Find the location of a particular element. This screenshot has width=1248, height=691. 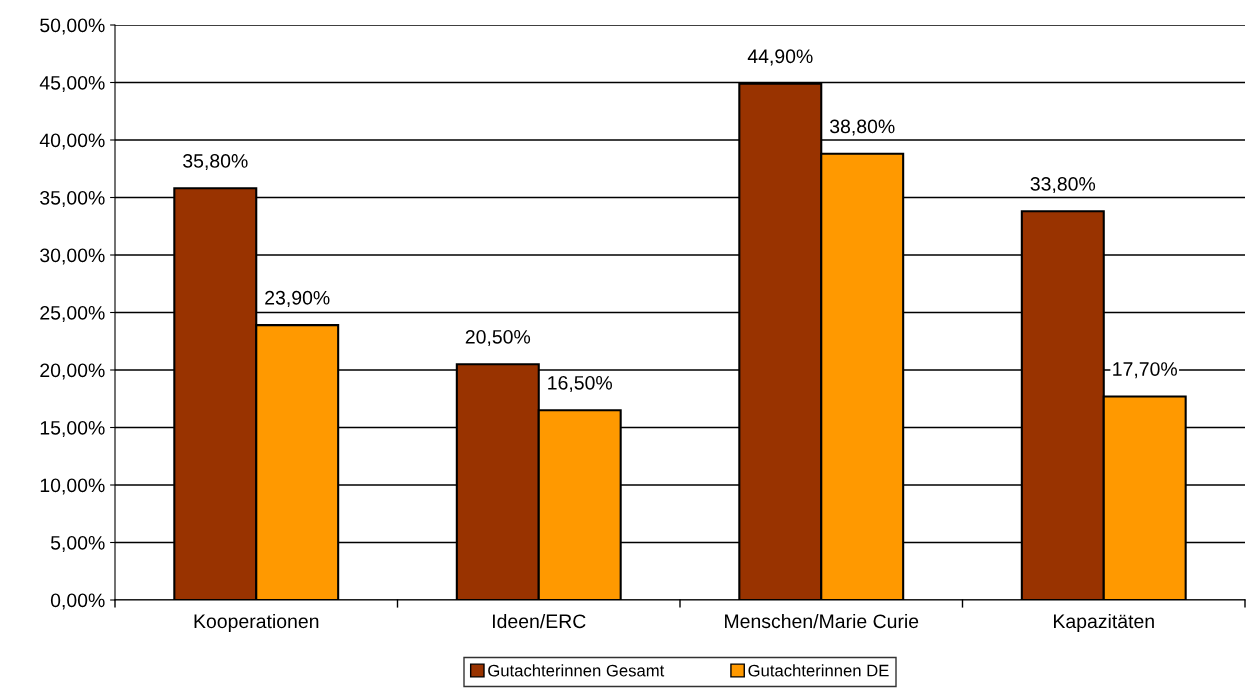

legend-label: Gutachterinnen DE is located at coordinates (818, 670).